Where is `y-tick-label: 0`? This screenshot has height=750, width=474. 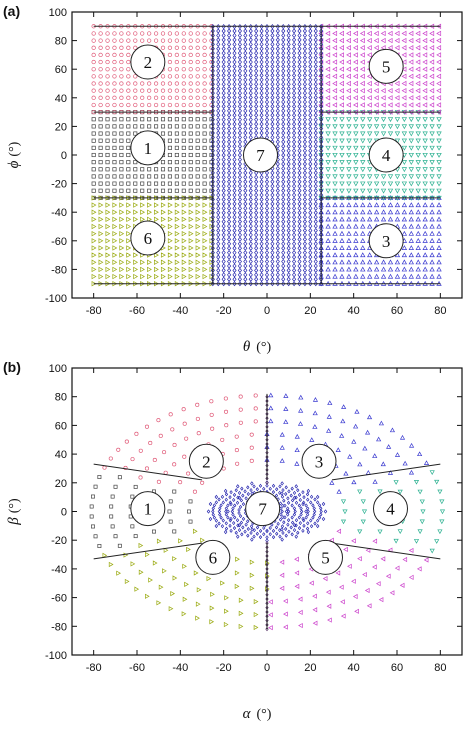 y-tick-label: 0 is located at coordinates (64, 513).